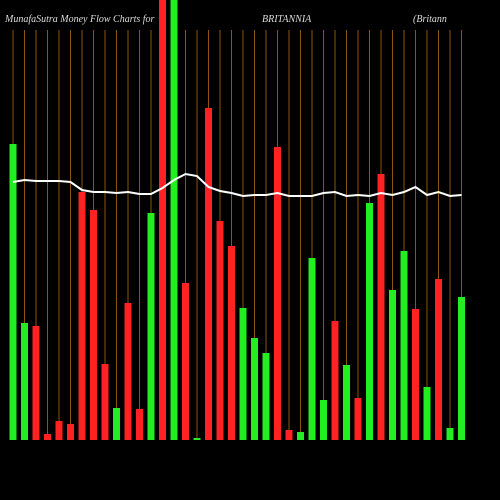 This screenshot has width=500, height=500. I want to click on money-flow-line, so click(237, 185).